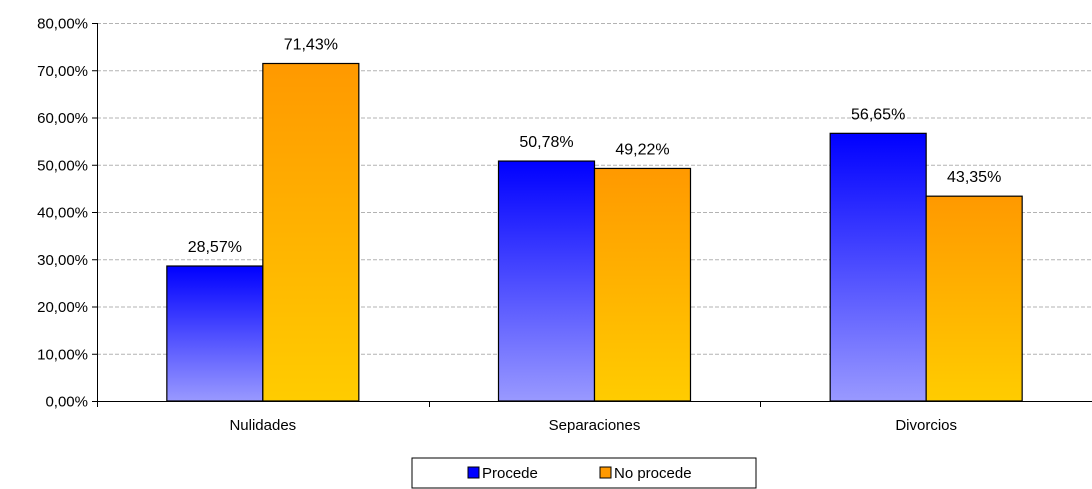 Image resolution: width=1092 pixels, height=489 pixels. What do you see at coordinates (62, 260) in the screenshot?
I see `y-tick-label: 30,00%` at bounding box center [62, 260].